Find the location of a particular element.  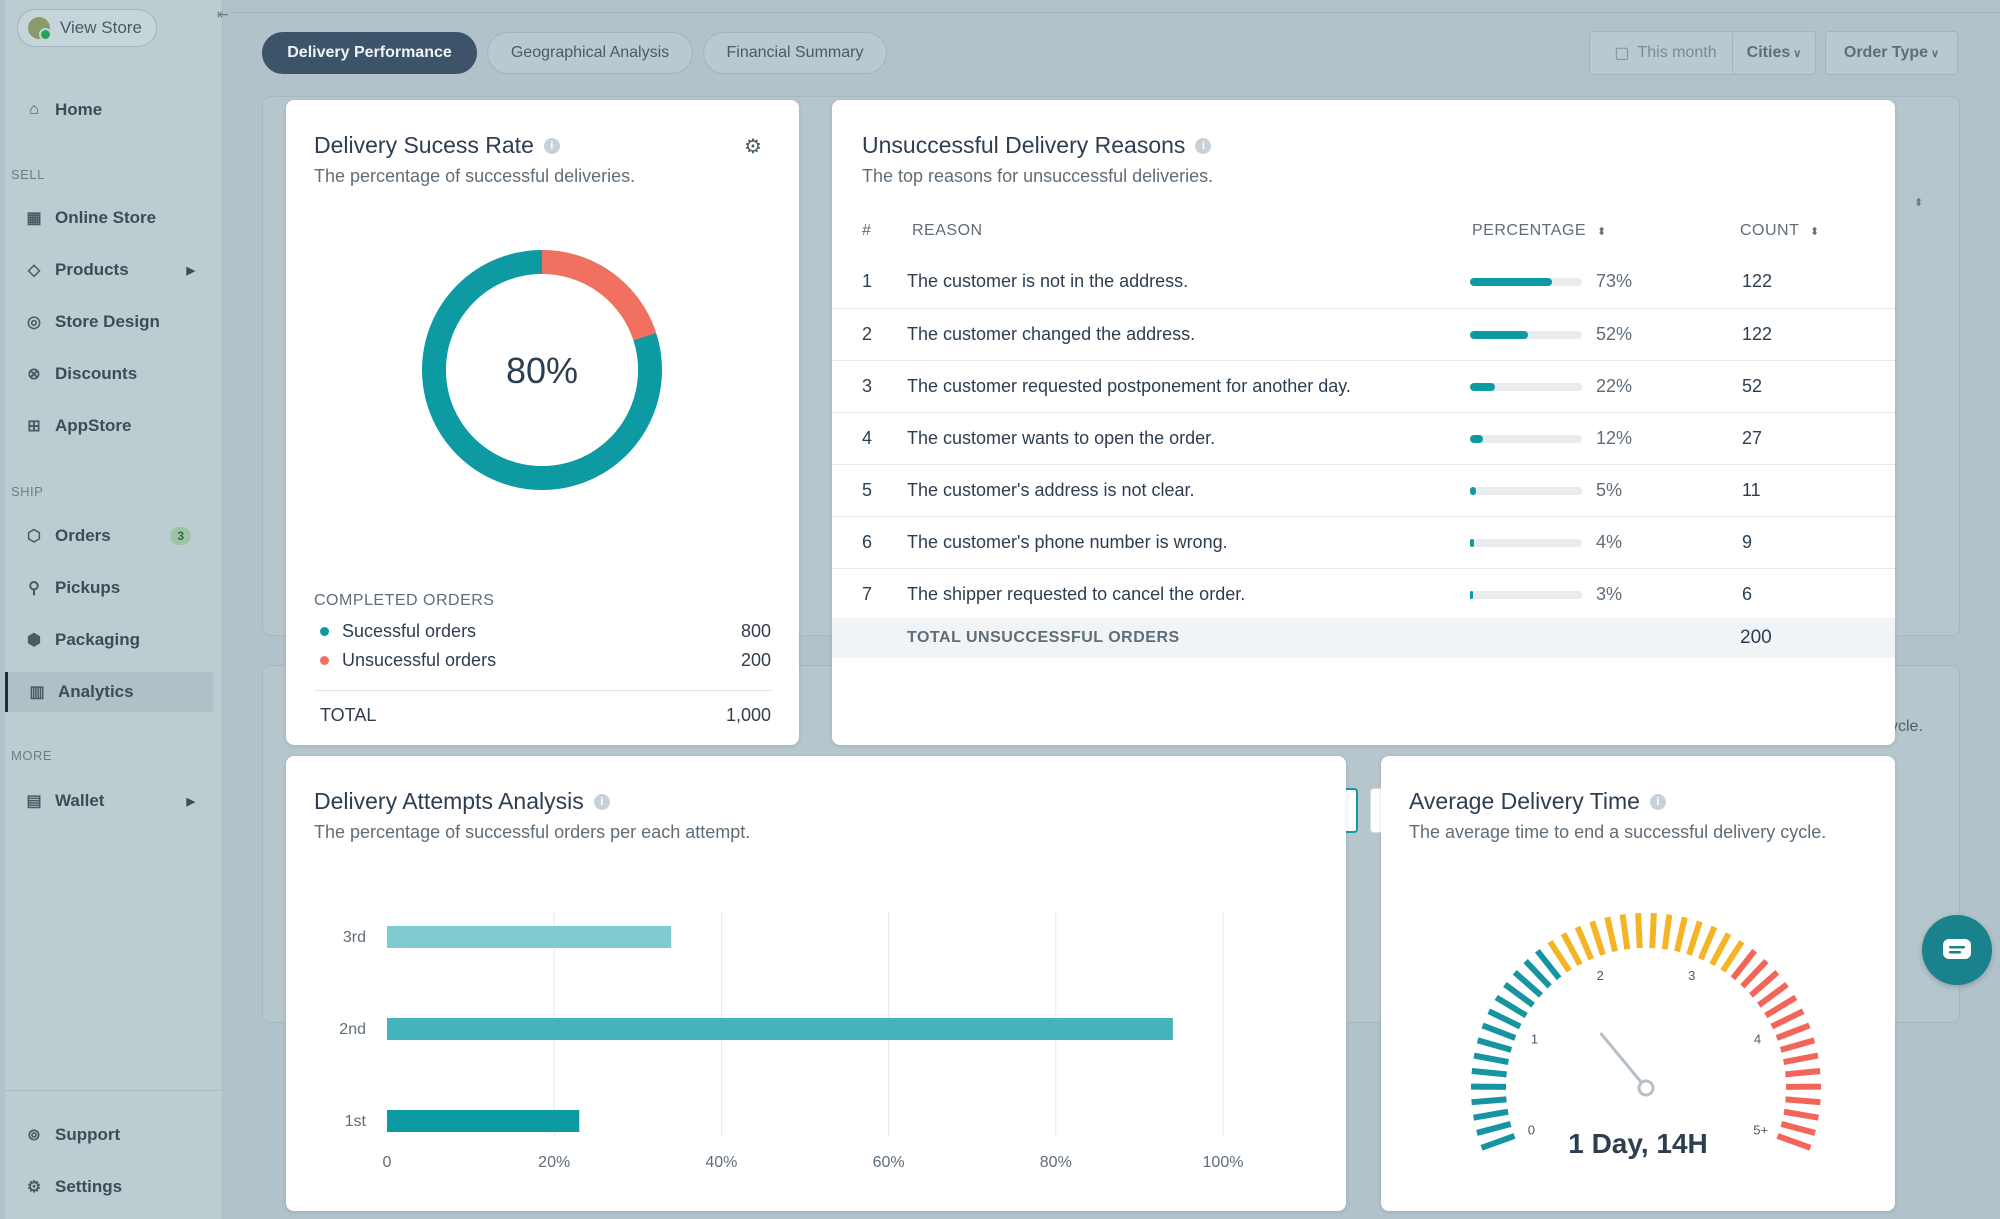

column-header-percentage: PERCENTAGE ⬍ is located at coordinates (1539, 231).